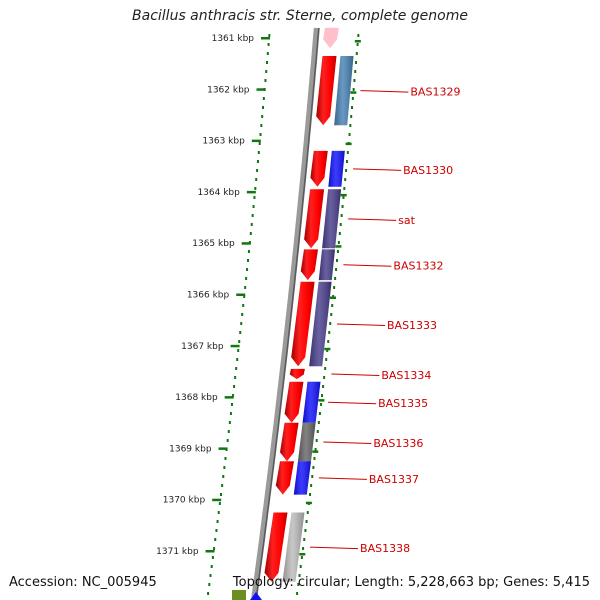 The height and width of the screenshot is (600, 600). What do you see at coordinates (326, 91) in the screenshot?
I see `gene-arrow-BAS1329` at bounding box center [326, 91].